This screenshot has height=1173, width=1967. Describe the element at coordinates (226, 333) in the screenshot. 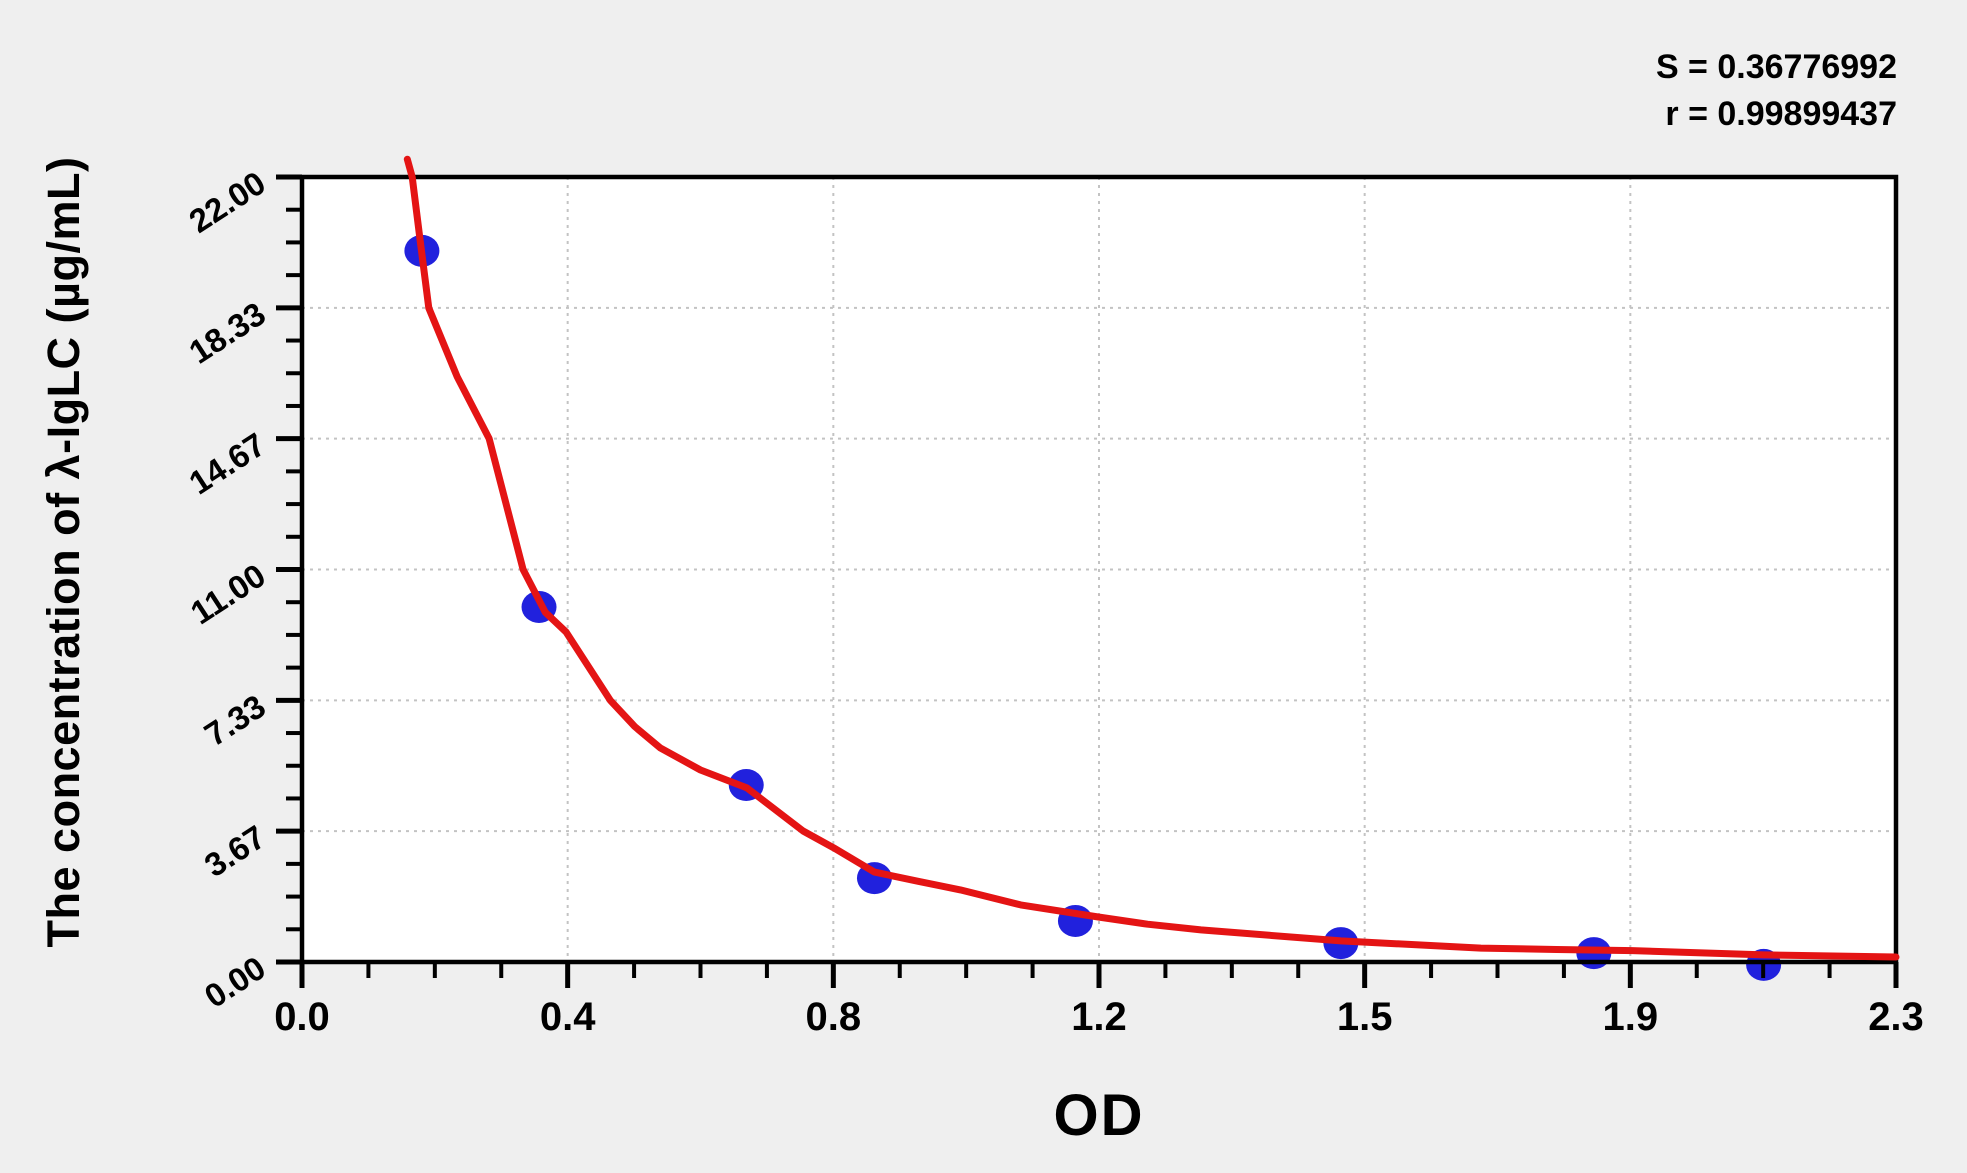

I see `y-tick-label: 18.33` at that location.